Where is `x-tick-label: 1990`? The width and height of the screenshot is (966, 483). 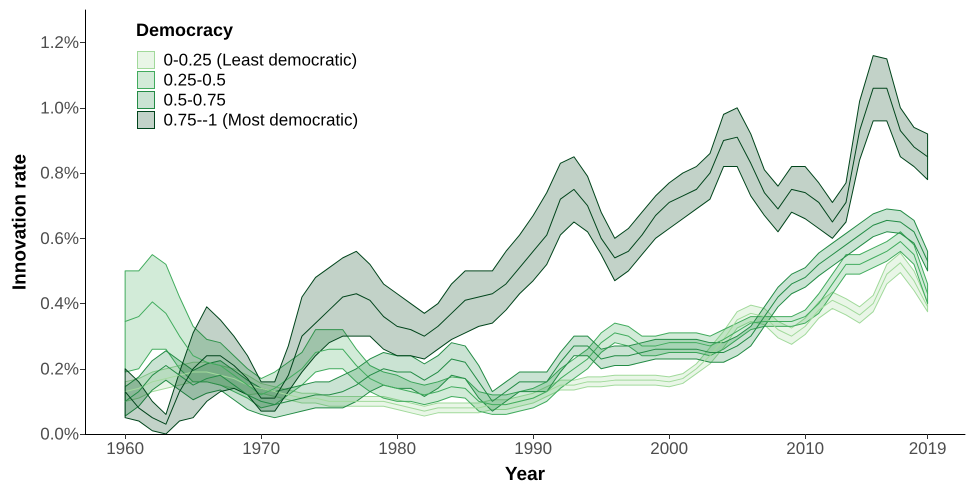 x-tick-label: 1990 is located at coordinates (533, 448).